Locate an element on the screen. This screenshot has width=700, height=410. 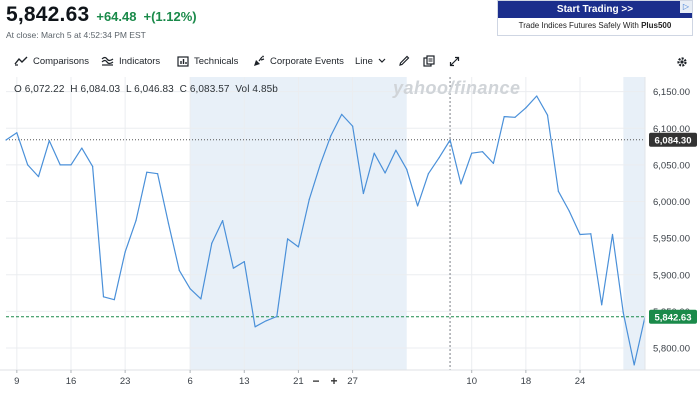
ad-info-icon: ▷ is located at coordinates (686, 7).